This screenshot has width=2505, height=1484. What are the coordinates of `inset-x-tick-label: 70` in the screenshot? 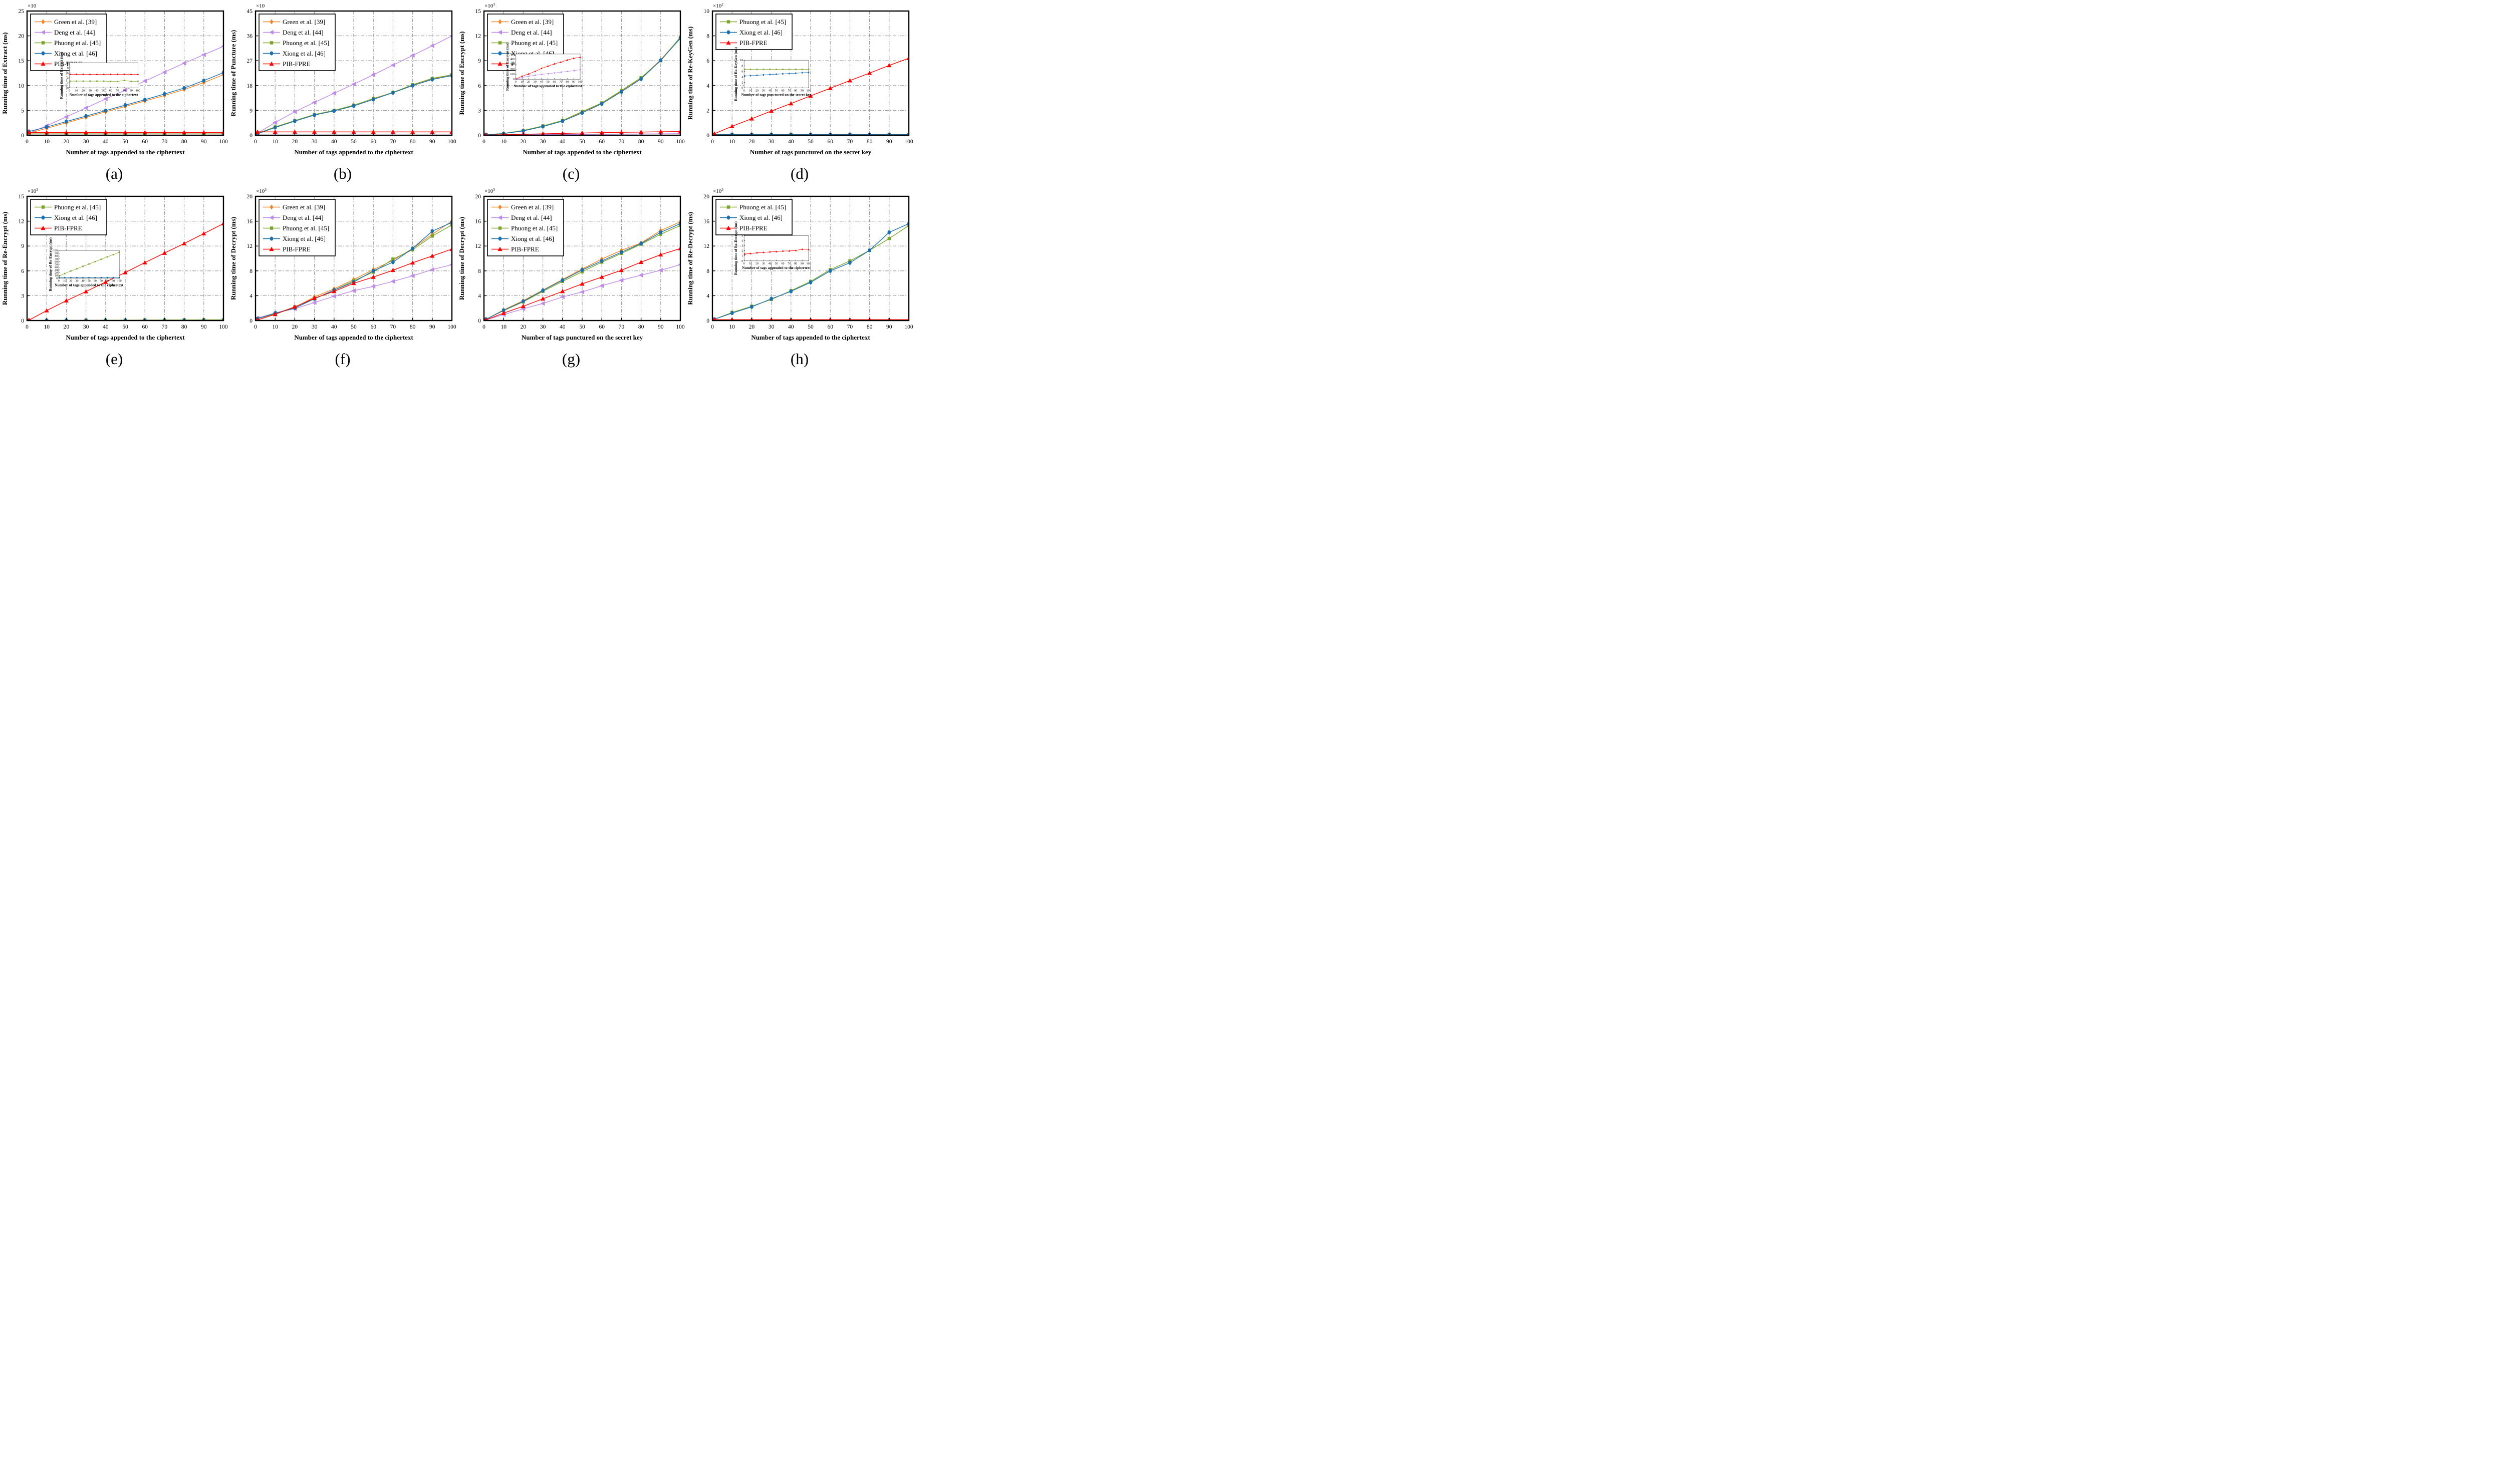 It's located at (117, 92).